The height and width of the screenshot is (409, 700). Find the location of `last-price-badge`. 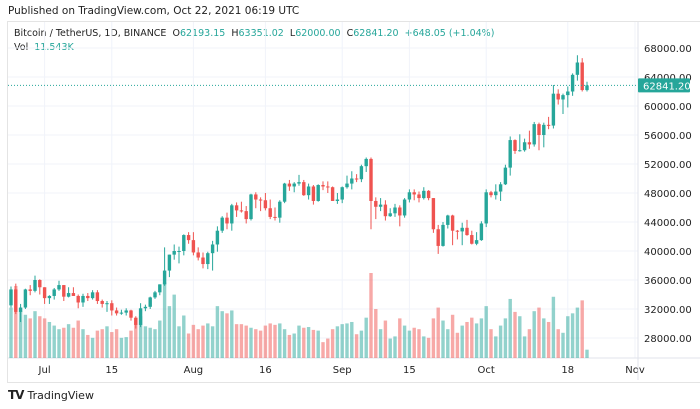

last-price-badge is located at coordinates (664, 85).